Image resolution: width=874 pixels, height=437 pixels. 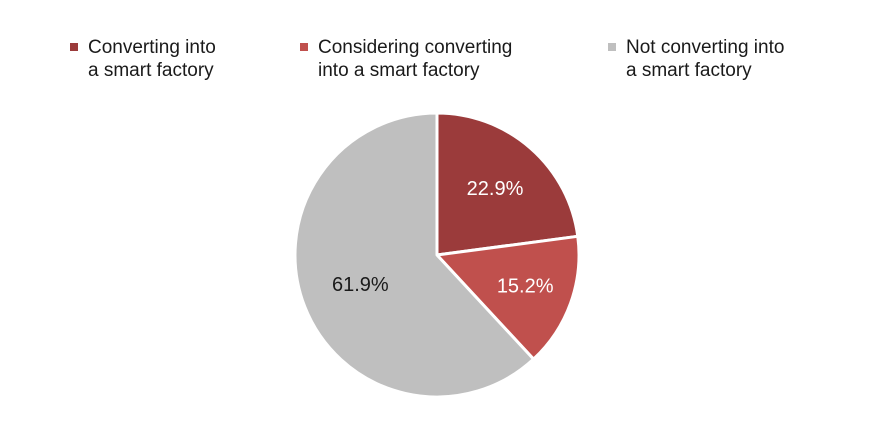 I want to click on legend-label-not-converting: Not converting into a smart factory, so click(x=705, y=59).